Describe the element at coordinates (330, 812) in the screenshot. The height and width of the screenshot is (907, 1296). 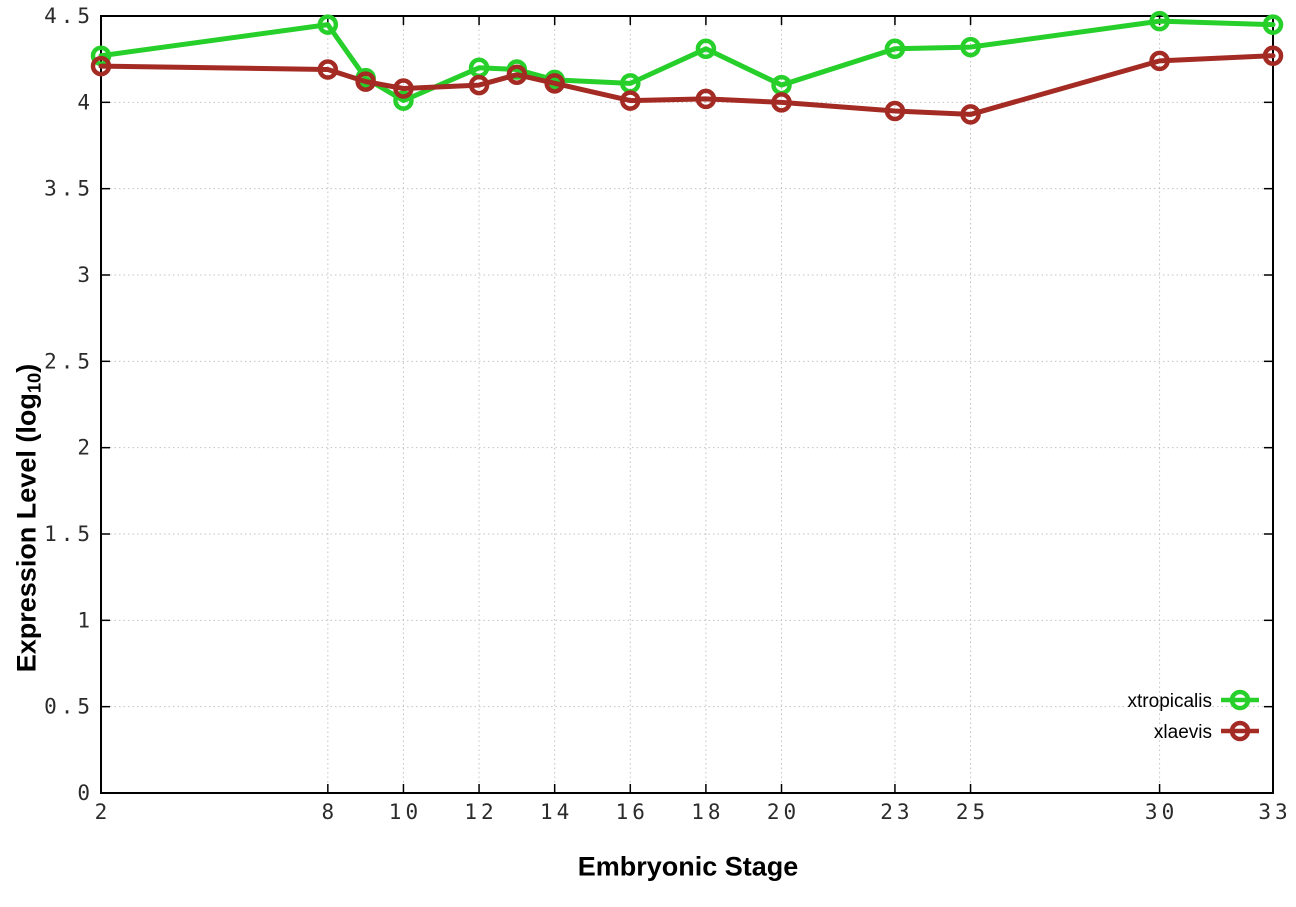
I see `x-tick-label: 8` at that location.